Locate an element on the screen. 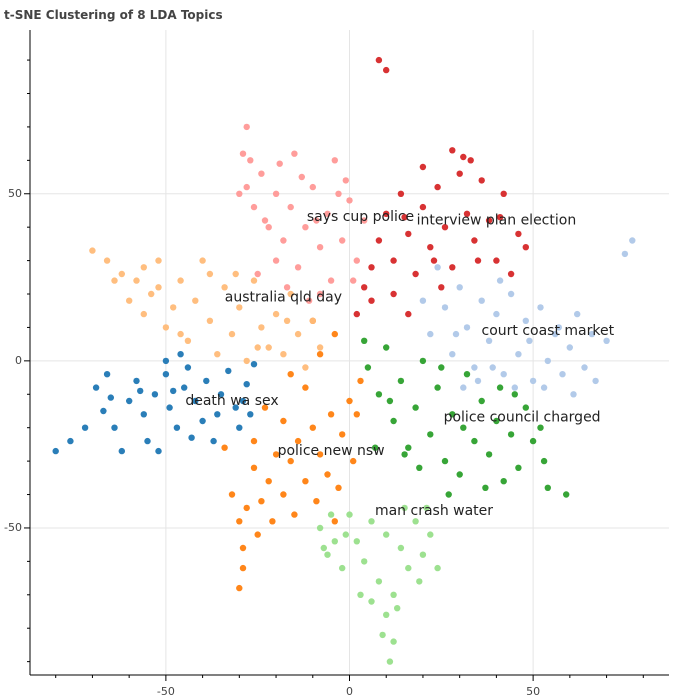  cluster-label: death wa sex is located at coordinates (231, 401).